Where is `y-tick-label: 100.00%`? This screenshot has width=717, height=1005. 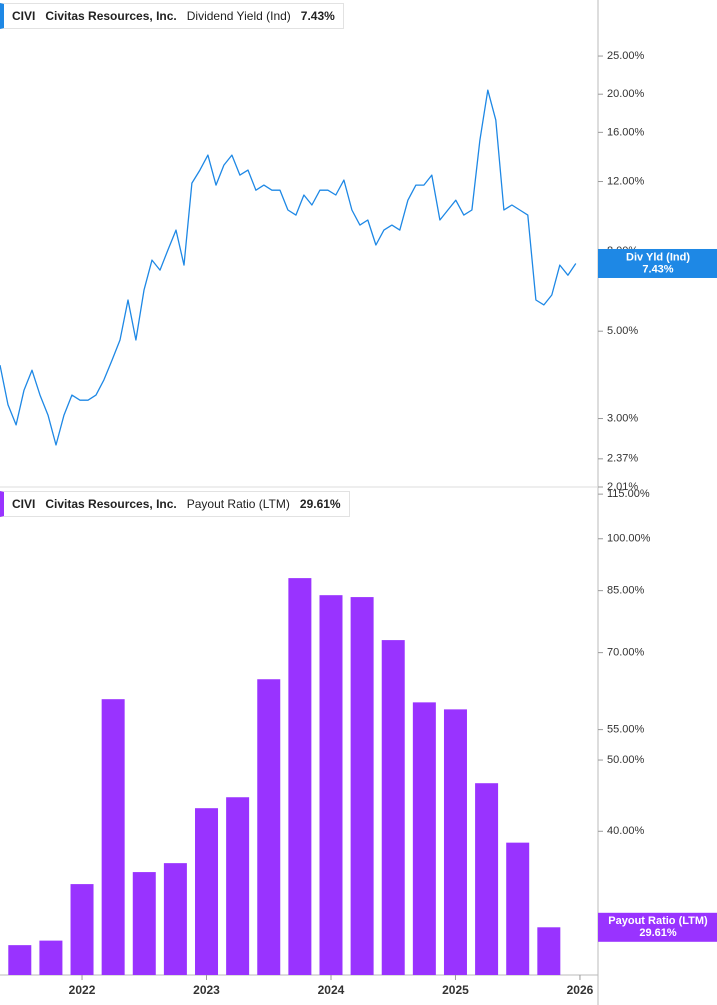 y-tick-label: 100.00% is located at coordinates (629, 539).